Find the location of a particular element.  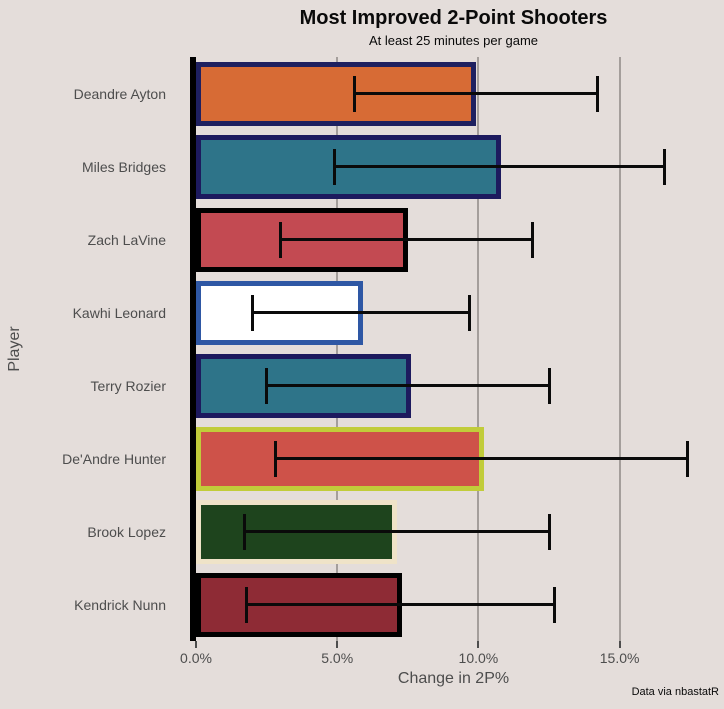

x-tick-label: 0.0% is located at coordinates (196, 658).